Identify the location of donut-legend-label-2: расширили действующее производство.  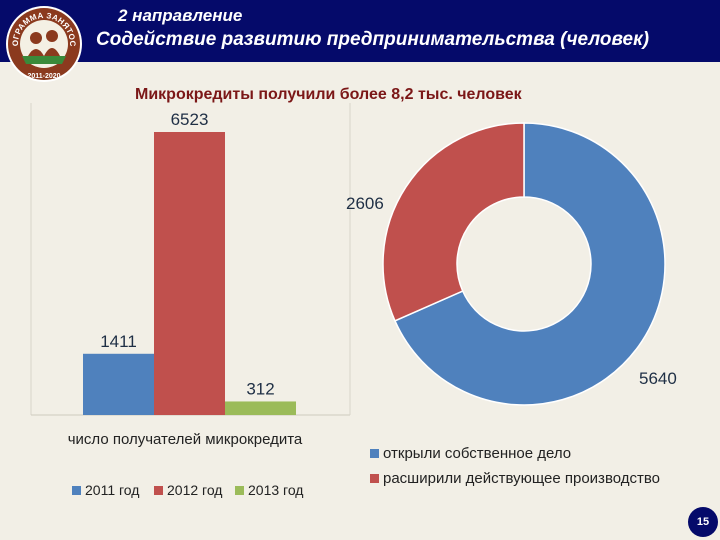
(521, 478).